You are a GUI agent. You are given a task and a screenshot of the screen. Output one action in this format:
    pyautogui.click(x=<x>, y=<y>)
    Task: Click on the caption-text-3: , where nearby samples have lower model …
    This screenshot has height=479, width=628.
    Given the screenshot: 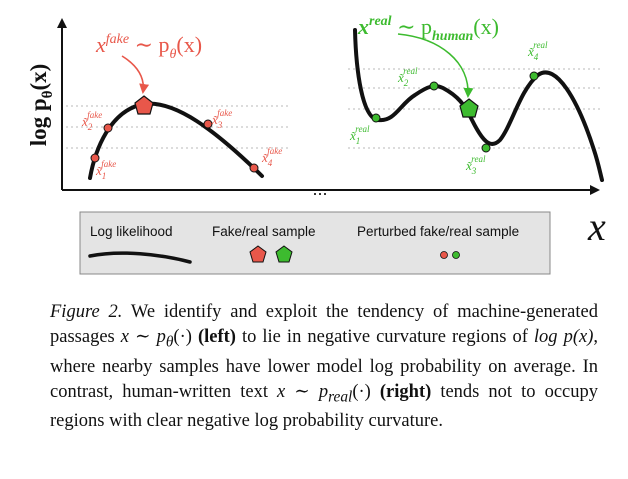 What is the action you would take?
    pyautogui.click(x=324, y=364)
    